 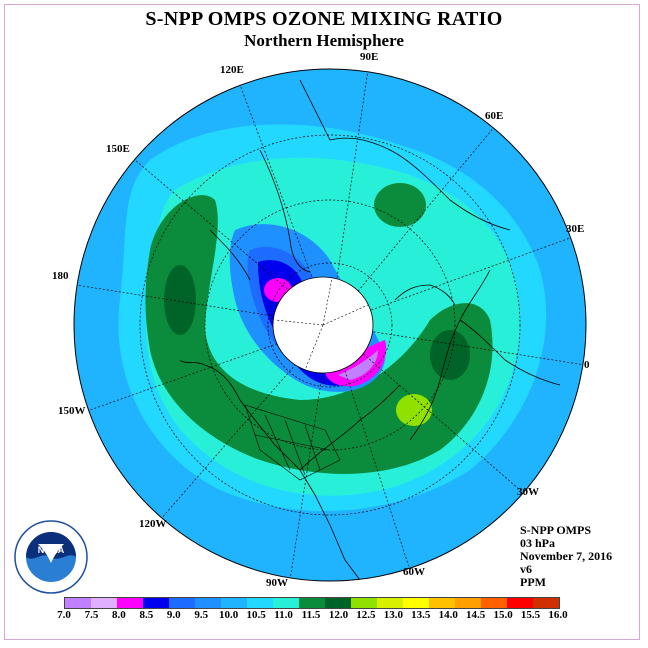 I want to click on colorbar-tick-label: 11.0, so click(x=283, y=615).